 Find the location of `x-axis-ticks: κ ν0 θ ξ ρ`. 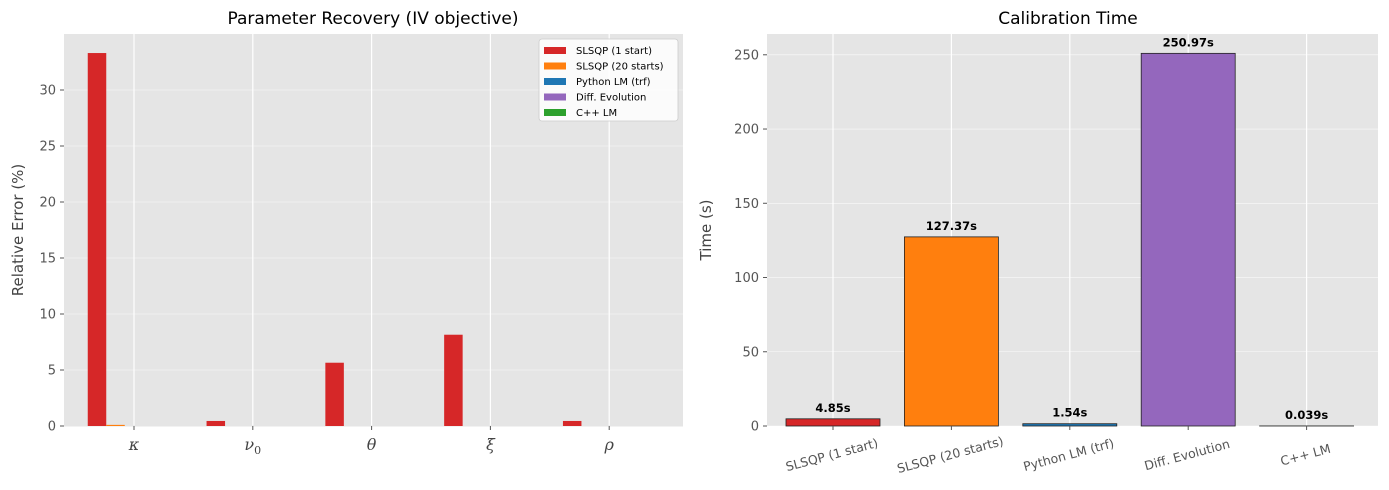

x-axis-ticks: κ ν0 θ ξ ρ is located at coordinates (371, 441).